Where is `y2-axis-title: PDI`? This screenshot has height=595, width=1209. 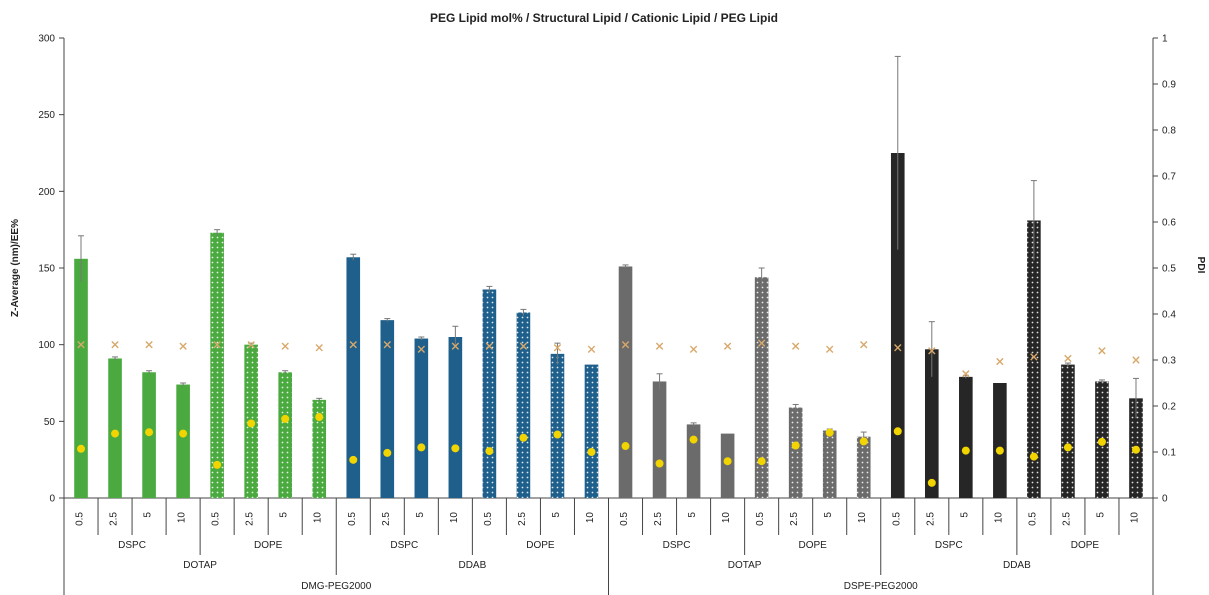
y2-axis-title: PDI is located at coordinates (1200, 265).